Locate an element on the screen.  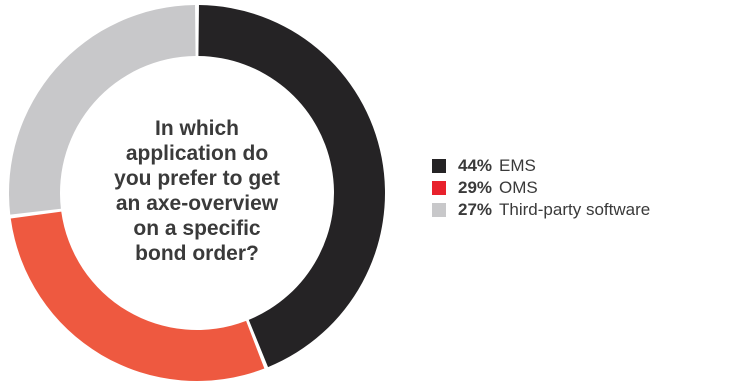
donut-slice-third-party-software is located at coordinates (102, 110).